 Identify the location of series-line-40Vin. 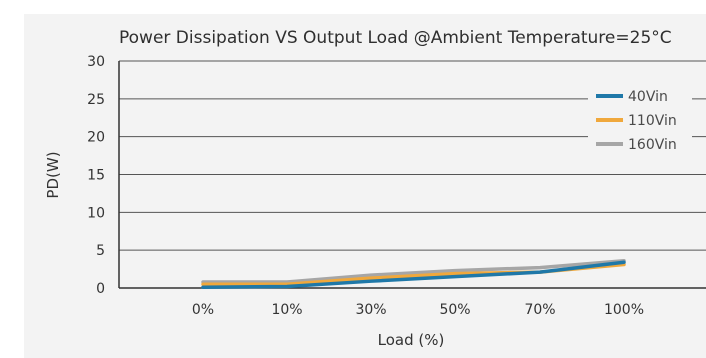
(413, 274).